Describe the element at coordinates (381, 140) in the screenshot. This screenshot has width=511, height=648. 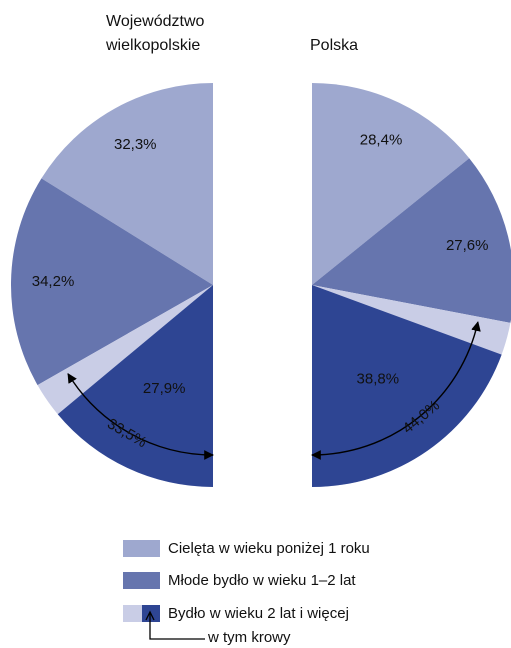
I see `data-label: 28,4%` at that location.